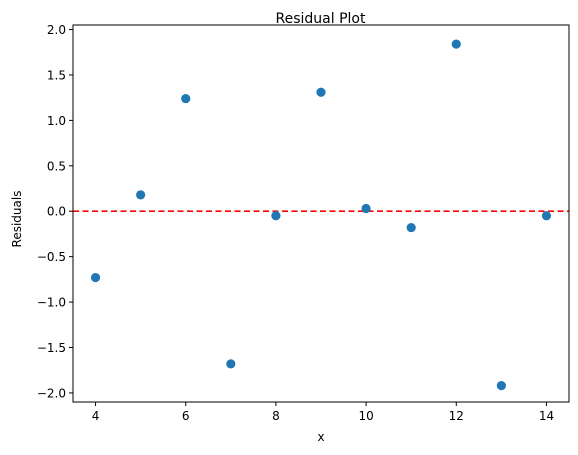  I want to click on x-axis-label: x, so click(320, 437).